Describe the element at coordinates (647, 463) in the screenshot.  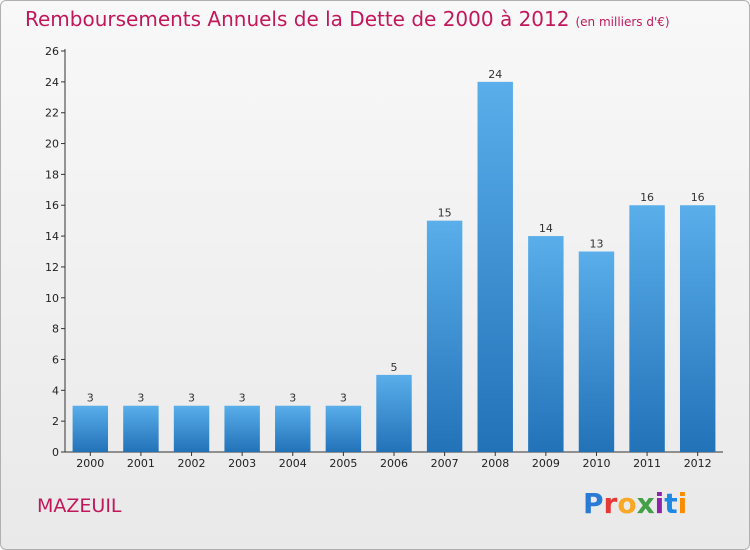
I see `x-tick-label: 2011` at that location.